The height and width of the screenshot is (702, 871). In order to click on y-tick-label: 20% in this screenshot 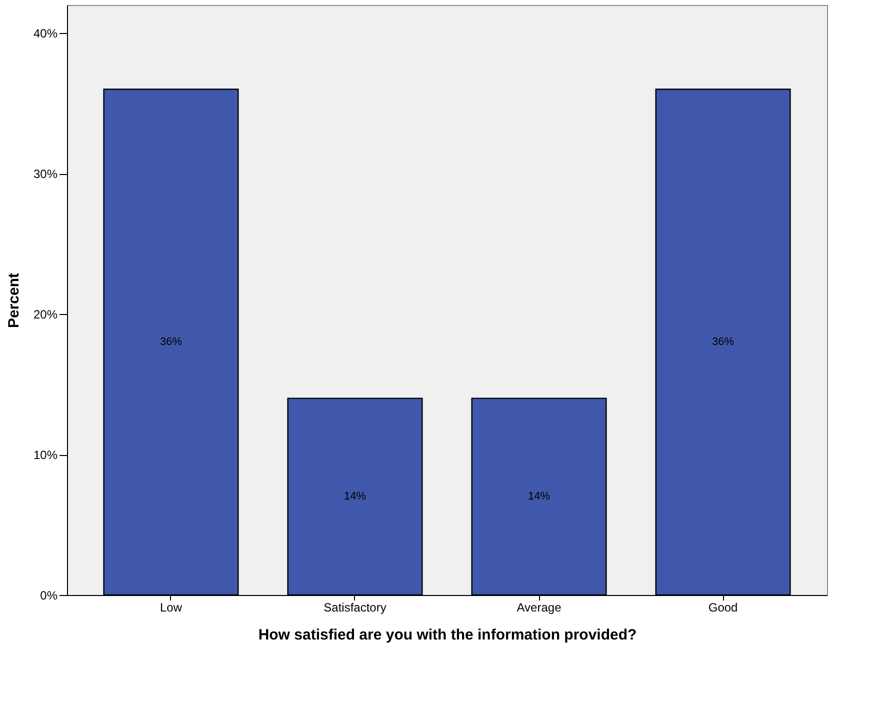, I will do `click(45, 315)`.